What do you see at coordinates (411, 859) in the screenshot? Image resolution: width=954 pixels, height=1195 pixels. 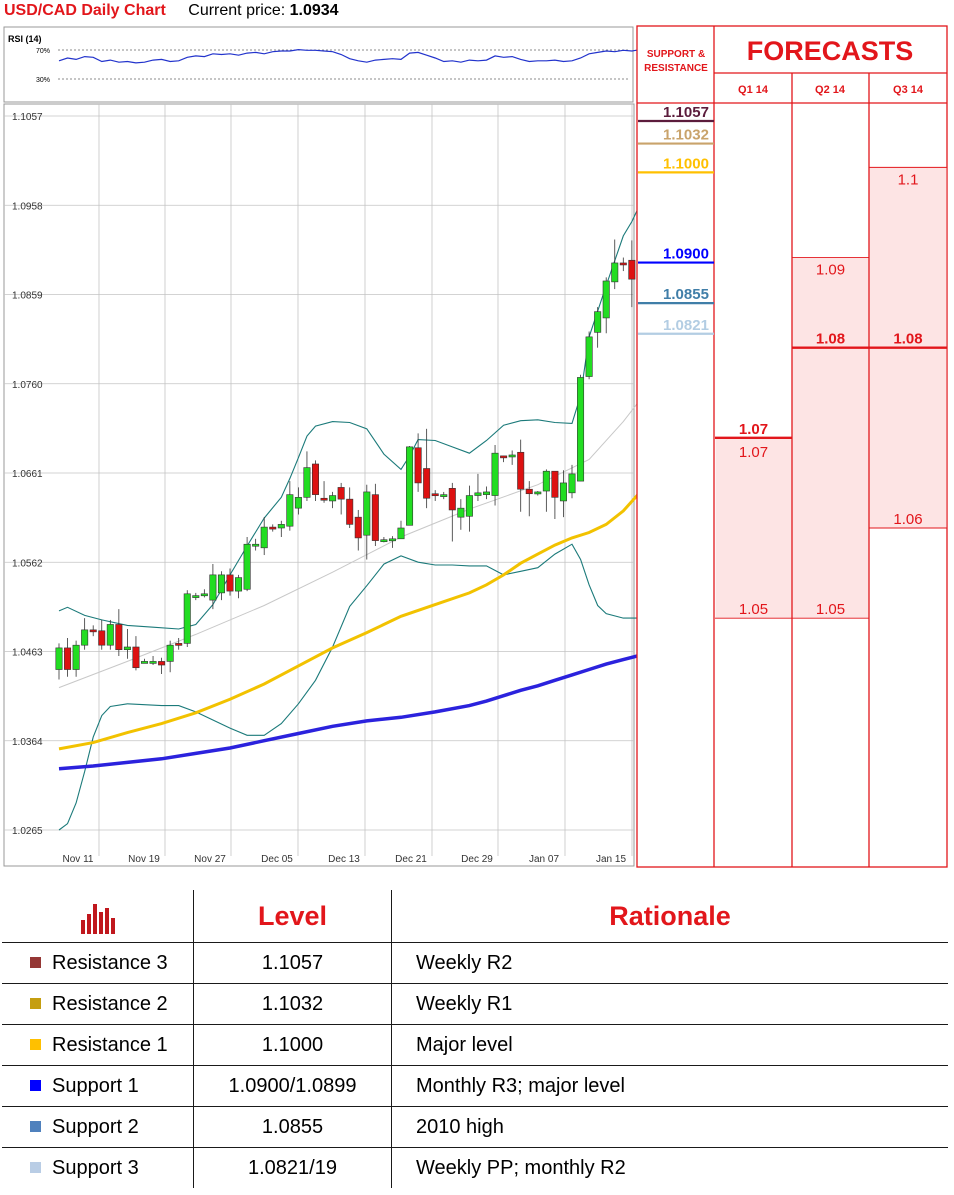 I see `x-tick-label: Dec 21` at bounding box center [411, 859].